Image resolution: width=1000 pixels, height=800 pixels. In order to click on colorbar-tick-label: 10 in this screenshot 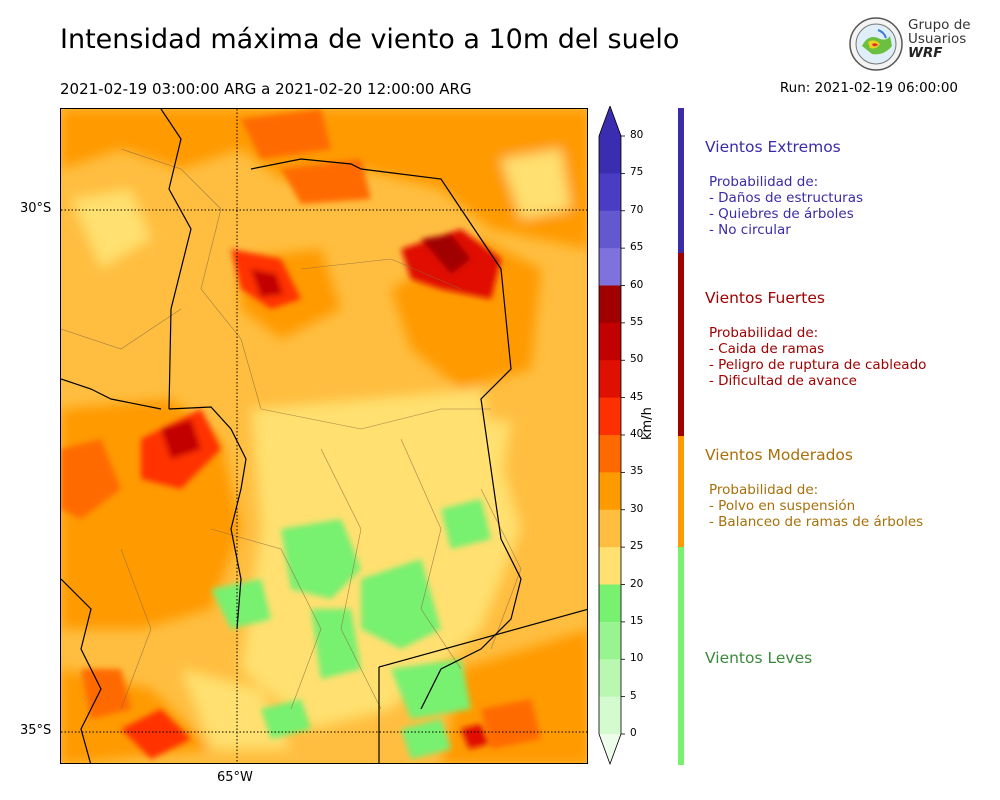, I will do `click(637, 658)`.